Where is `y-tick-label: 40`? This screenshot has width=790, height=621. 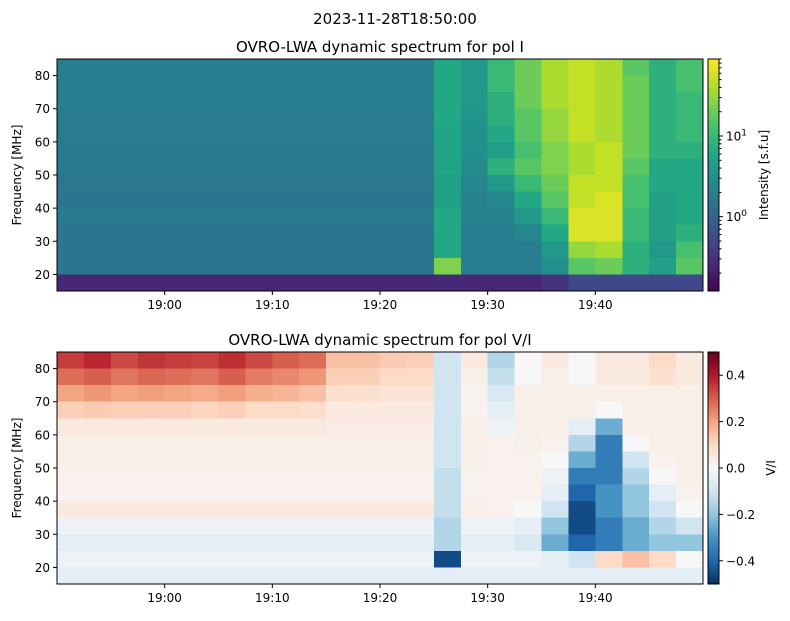 y-tick-label: 40 is located at coordinates (42, 209).